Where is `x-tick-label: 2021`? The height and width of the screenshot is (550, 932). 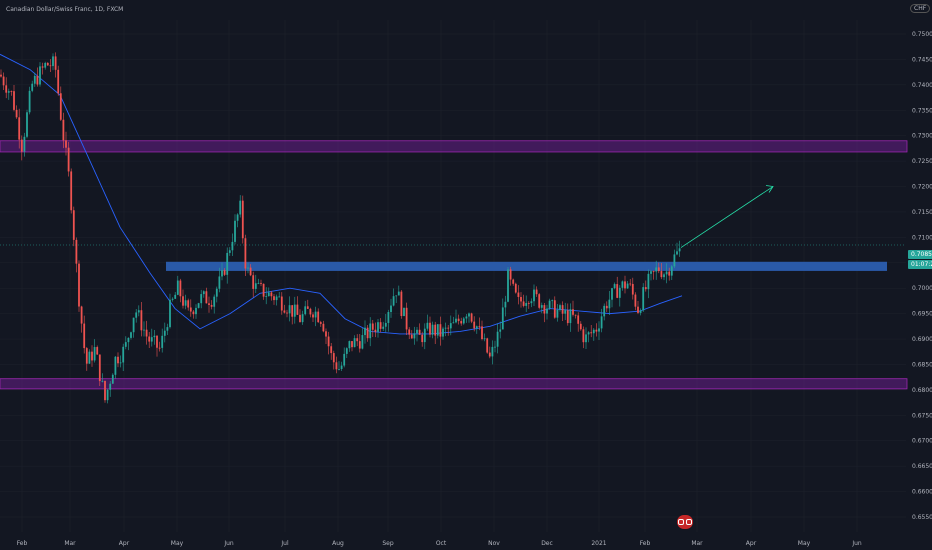
x-tick-label: 2021 is located at coordinates (598, 543).